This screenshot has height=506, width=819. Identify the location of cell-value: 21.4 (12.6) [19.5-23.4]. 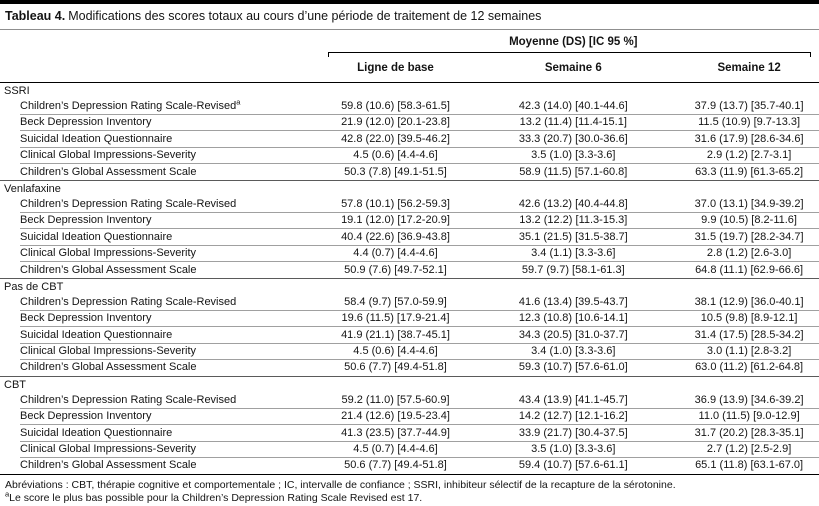
(395, 416).